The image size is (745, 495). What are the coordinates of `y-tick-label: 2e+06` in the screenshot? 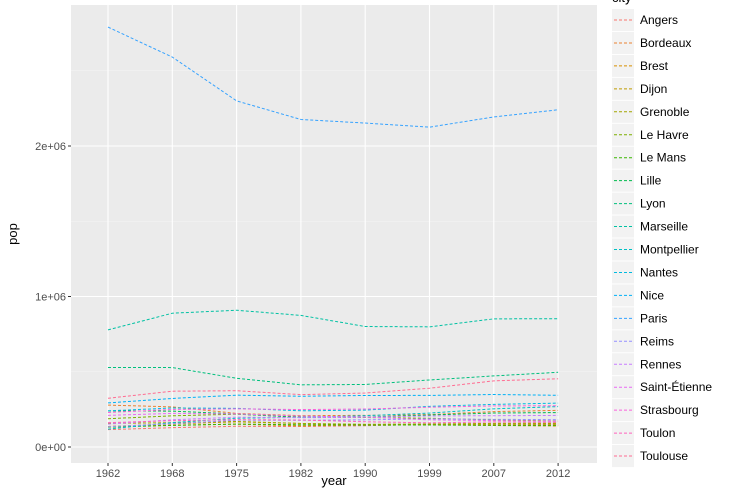 It's located at (50, 147).